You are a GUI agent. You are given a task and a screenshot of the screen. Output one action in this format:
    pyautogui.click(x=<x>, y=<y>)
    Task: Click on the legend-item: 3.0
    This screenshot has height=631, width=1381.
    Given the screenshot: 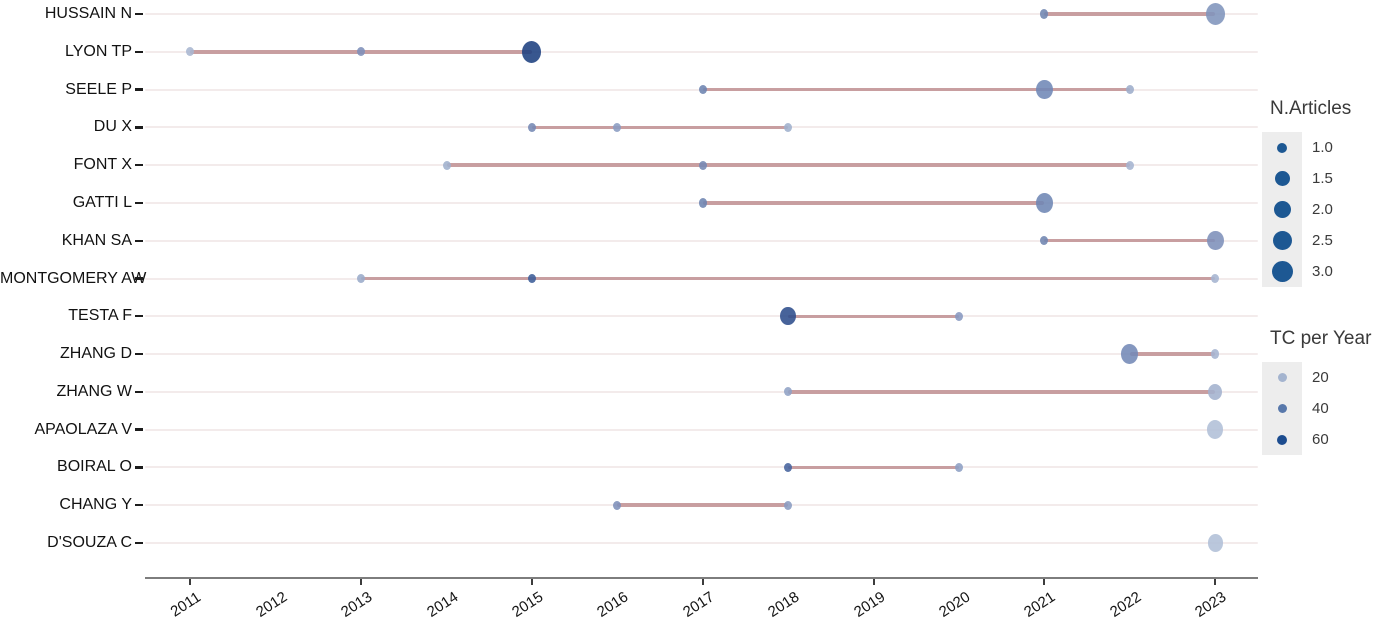 What is the action you would take?
    pyautogui.click(x=1321, y=271)
    